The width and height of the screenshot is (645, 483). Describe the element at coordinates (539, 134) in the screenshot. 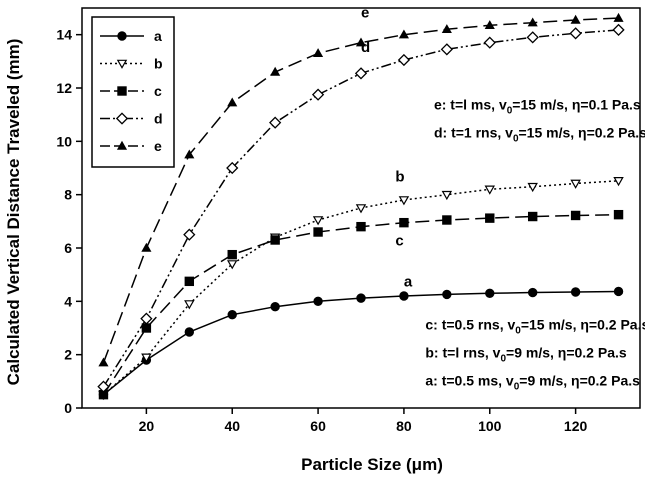

I see `parameter-annotation: d: t=1 rns, v0=15 m/s, η=0.2 Pa.s` at that location.